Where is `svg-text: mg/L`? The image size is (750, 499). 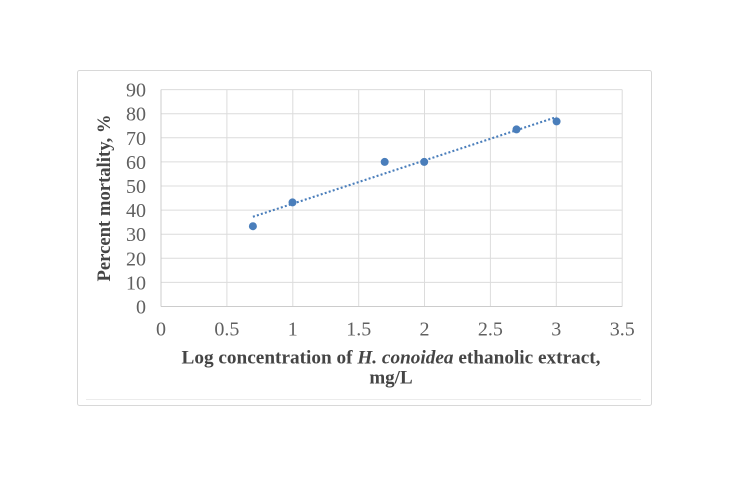 svg-text: mg/L is located at coordinates (390, 378).